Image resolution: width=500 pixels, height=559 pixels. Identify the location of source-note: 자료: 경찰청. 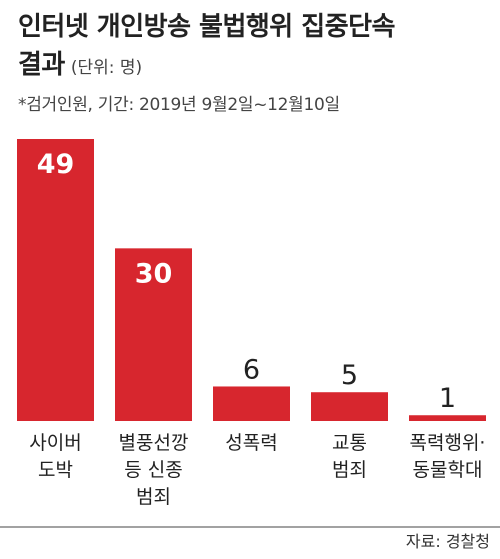
(447, 541).